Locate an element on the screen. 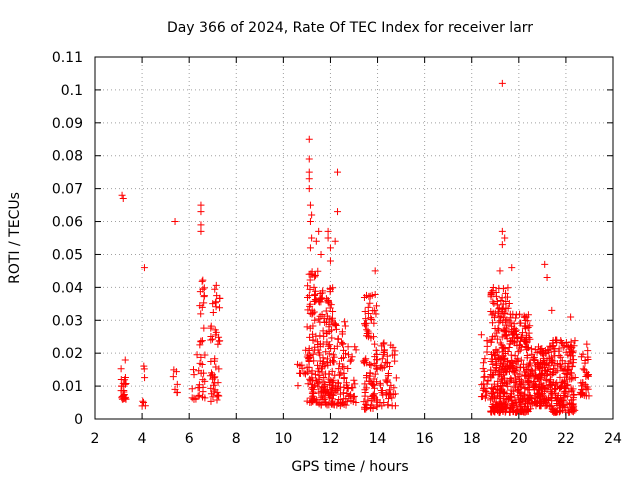 Image resolution: width=640 pixels, height=480 pixels. x-tick-label: 18 is located at coordinates (472, 439).